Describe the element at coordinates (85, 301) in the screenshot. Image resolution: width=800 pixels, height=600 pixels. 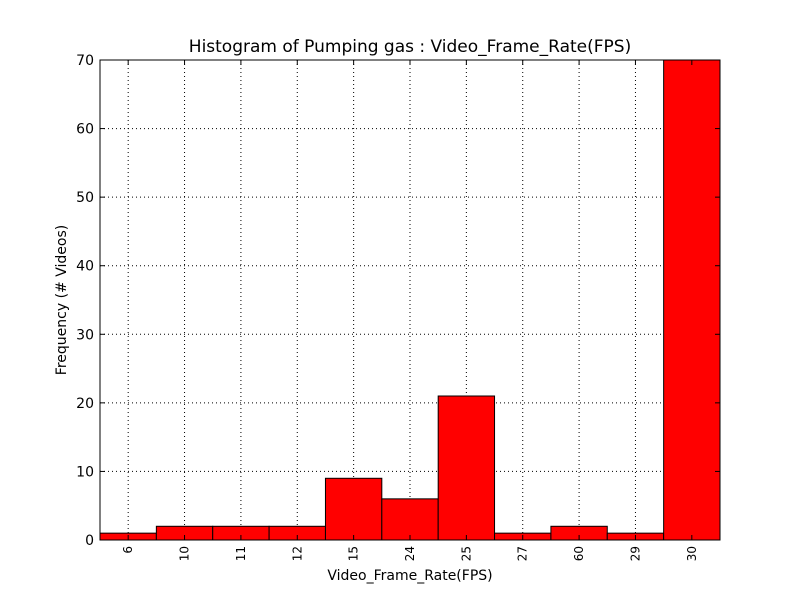
I see `y-tick-labels: 0 10 20 30 40 50 60 70` at that location.